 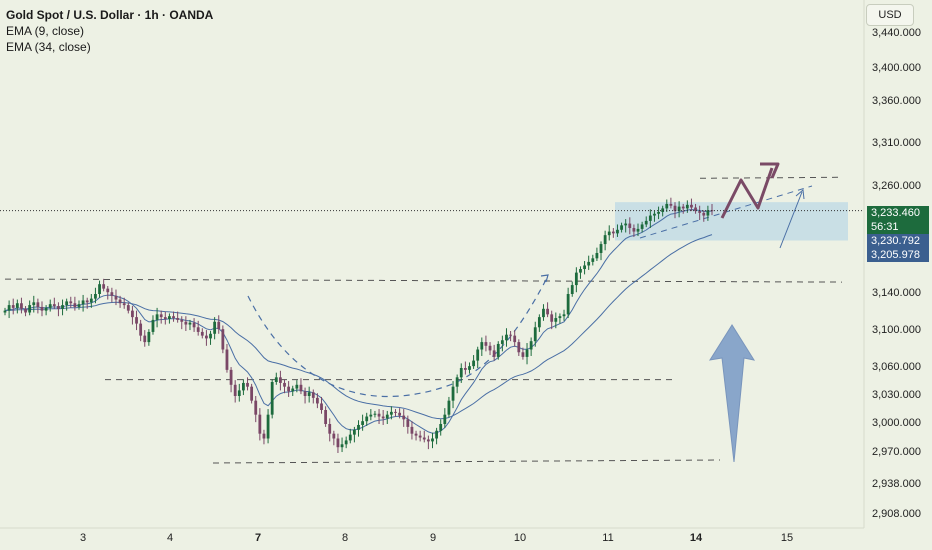 I want to click on ema-slow-label: EMA (34, close), so click(x=48, y=47).